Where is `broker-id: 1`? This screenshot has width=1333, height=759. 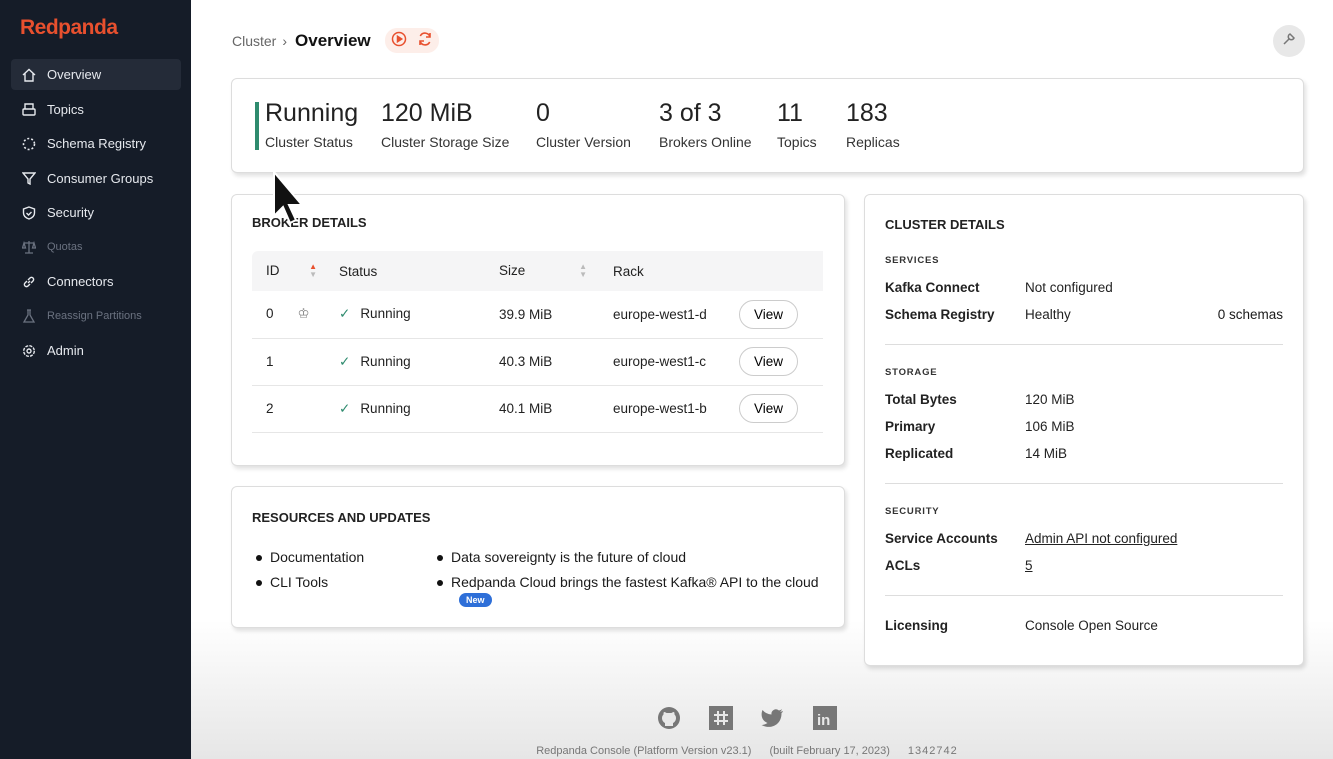 broker-id: 1 is located at coordinates (288, 362).